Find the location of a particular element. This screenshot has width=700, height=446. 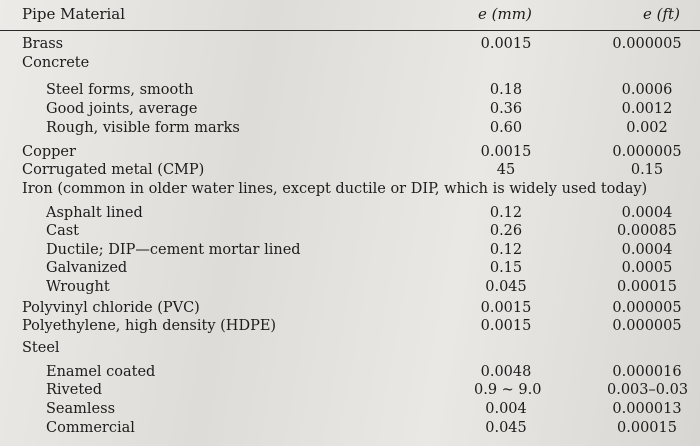

roughness-ft: 0.002 is located at coordinates (647, 128).